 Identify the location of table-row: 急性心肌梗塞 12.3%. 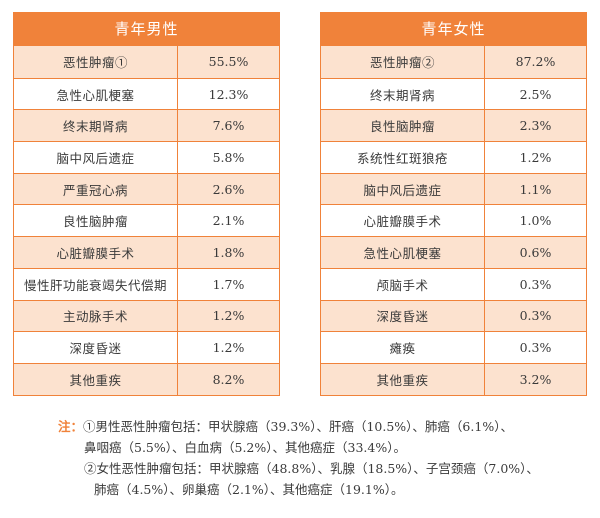
(146, 93).